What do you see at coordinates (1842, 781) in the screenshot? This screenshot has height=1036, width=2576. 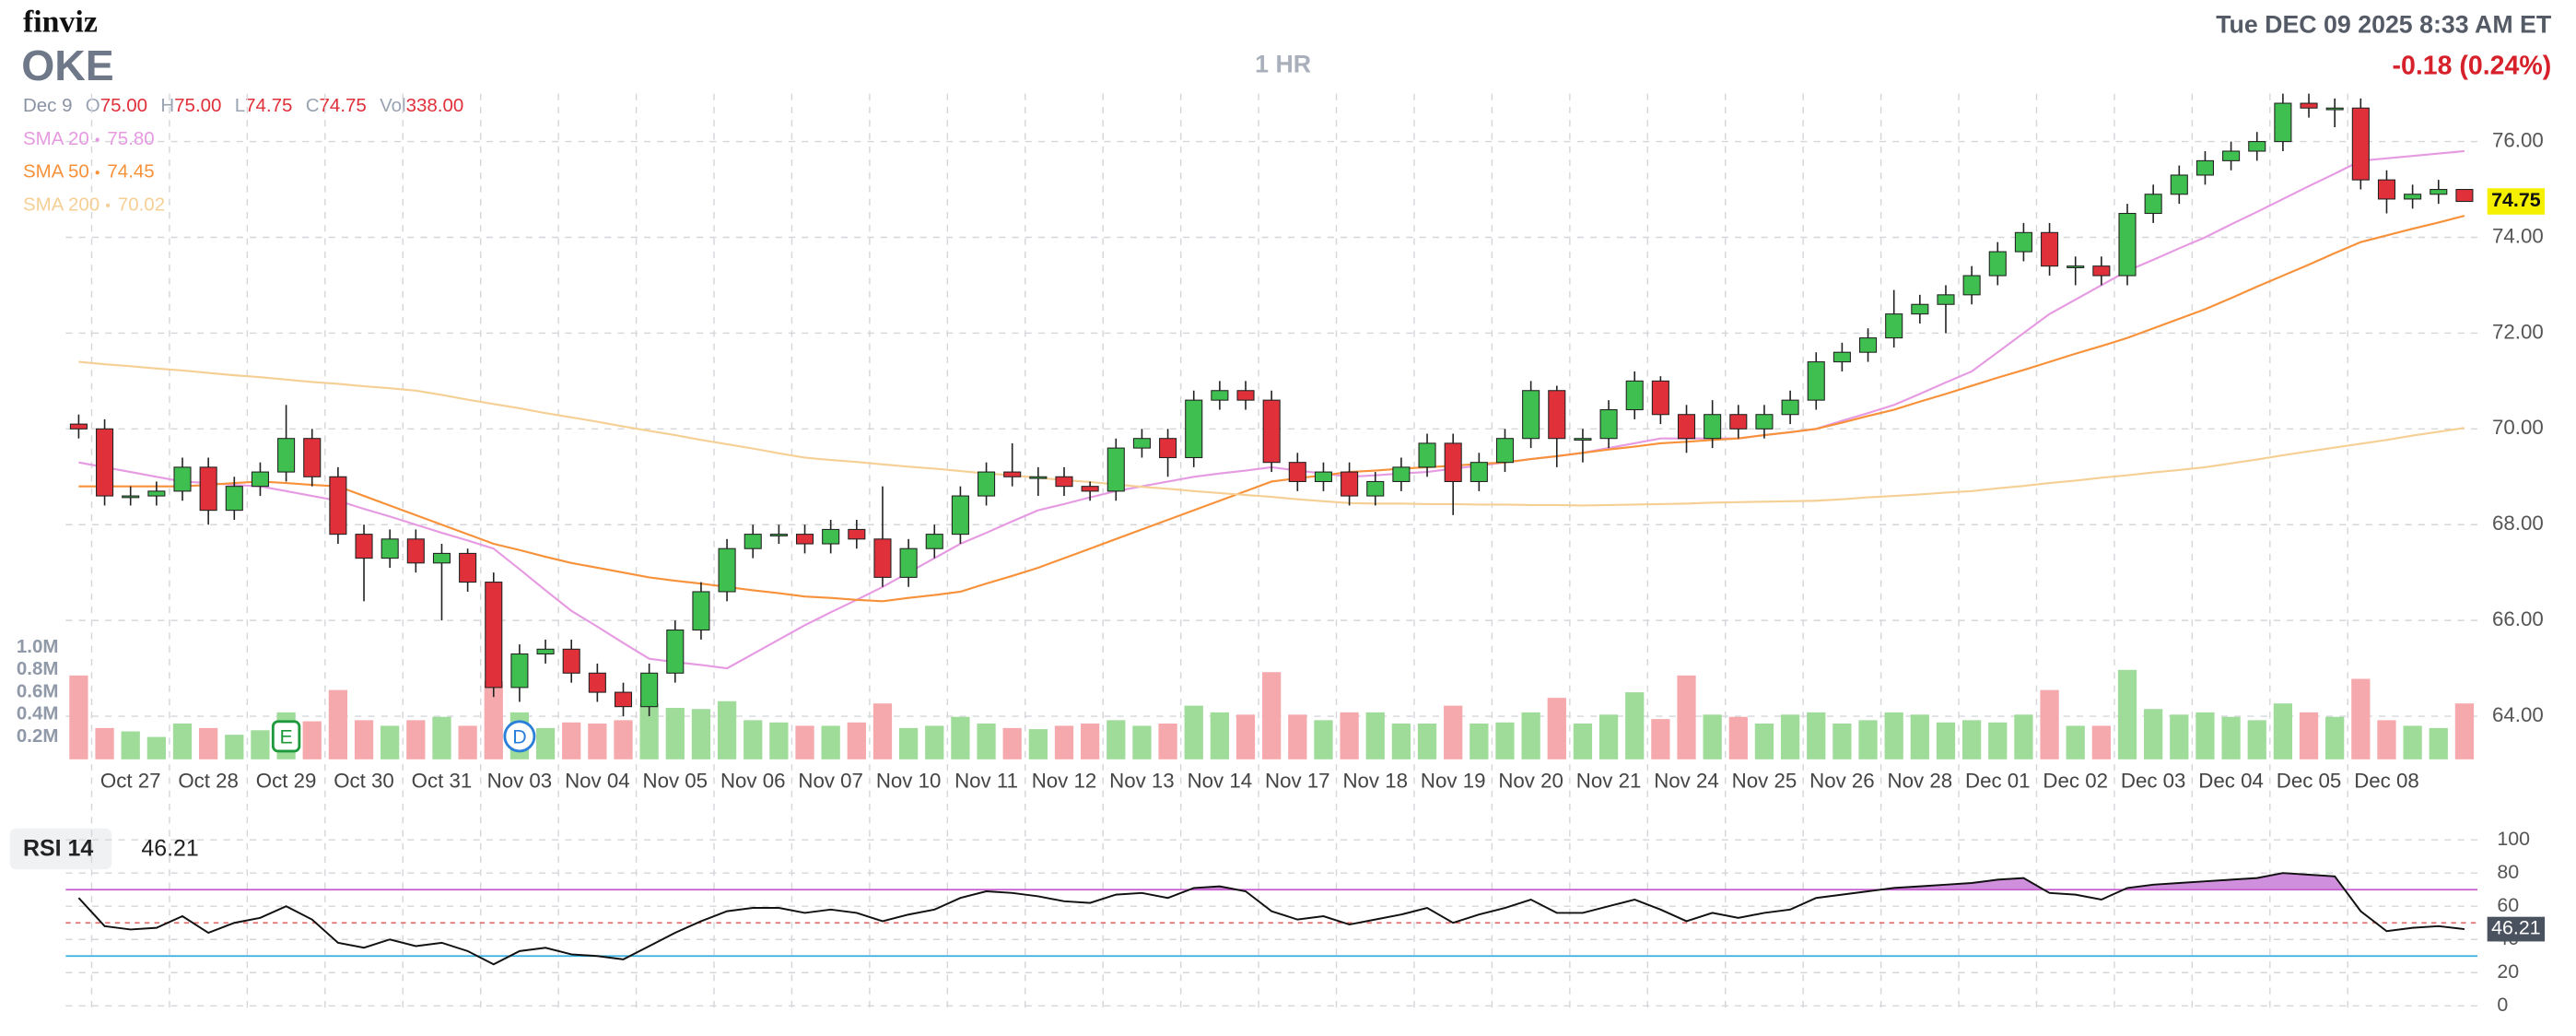 I see `x-tick-label: Nov 26` at bounding box center [1842, 781].